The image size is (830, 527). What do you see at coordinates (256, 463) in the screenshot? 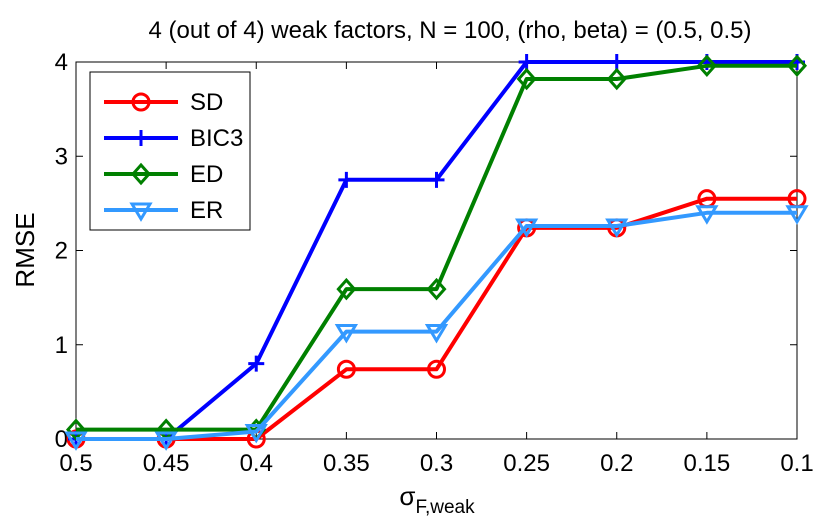
I see `x-tick-label: 0.4` at bounding box center [256, 463].